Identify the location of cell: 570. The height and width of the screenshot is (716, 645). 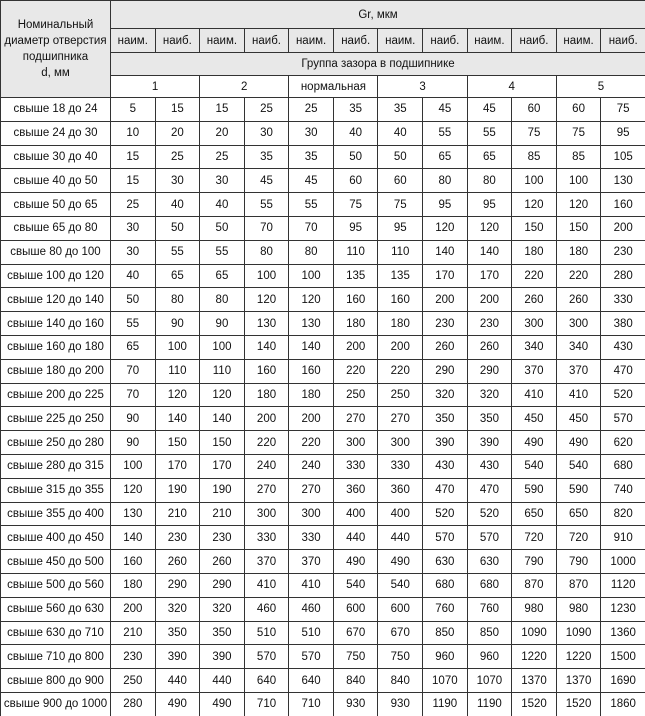
(622, 419).